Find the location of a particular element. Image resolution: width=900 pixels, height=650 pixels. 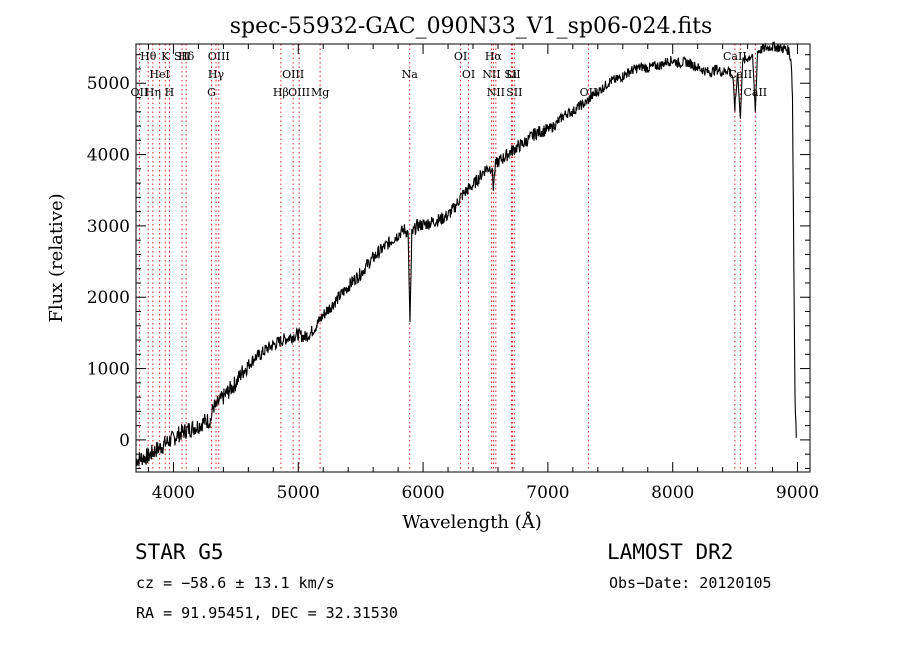

survey-name: LAMOST DR2 is located at coordinates (670, 552).